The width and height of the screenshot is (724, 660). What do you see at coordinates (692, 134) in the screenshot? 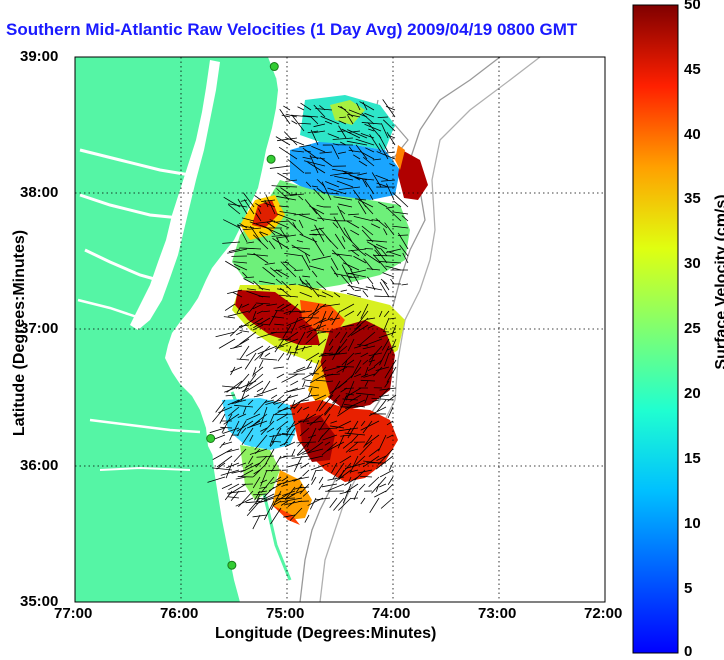
I see `colorbar-tick: 40` at bounding box center [692, 134].